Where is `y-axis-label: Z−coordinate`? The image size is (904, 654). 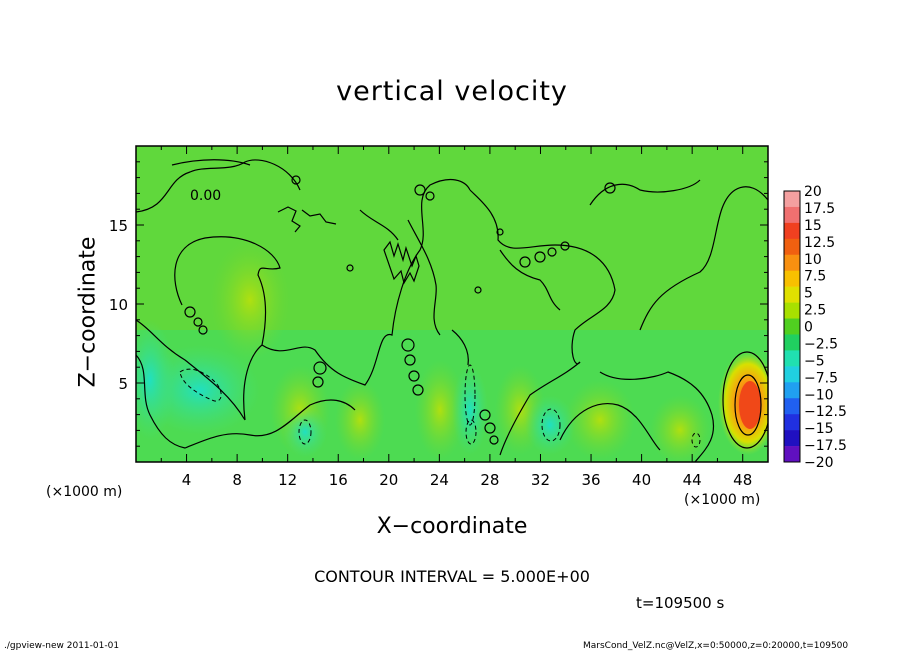
y-axis-label: Z−coordinate is located at coordinates (88, 312).